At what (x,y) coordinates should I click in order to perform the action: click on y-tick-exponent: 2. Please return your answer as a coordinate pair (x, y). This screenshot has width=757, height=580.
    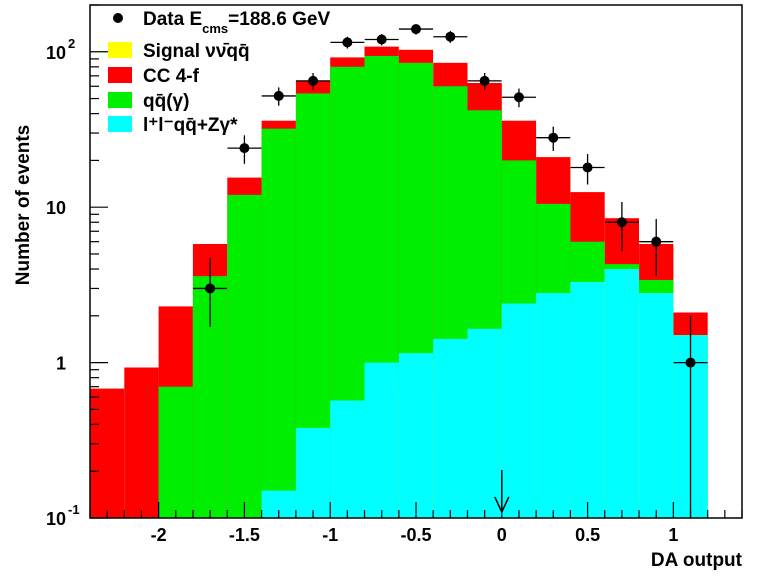
    Looking at the image, I should click on (71, 43).